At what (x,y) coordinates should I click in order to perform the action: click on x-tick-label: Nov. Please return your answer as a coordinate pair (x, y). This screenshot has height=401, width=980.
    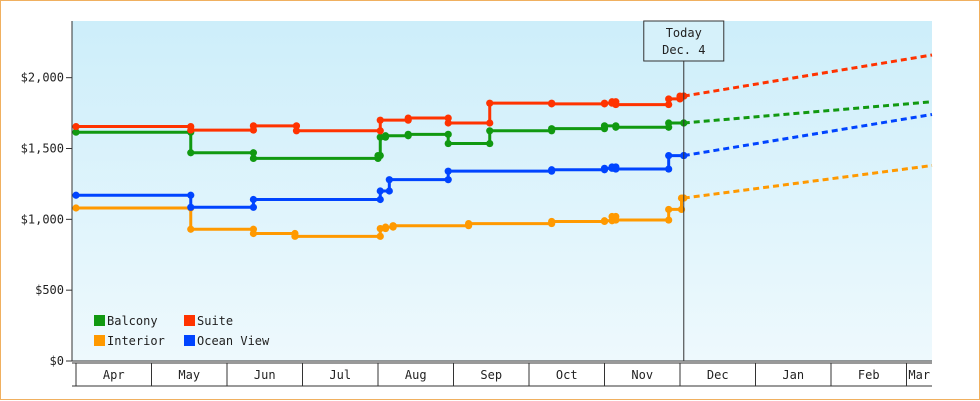
    Looking at the image, I should click on (642, 375).